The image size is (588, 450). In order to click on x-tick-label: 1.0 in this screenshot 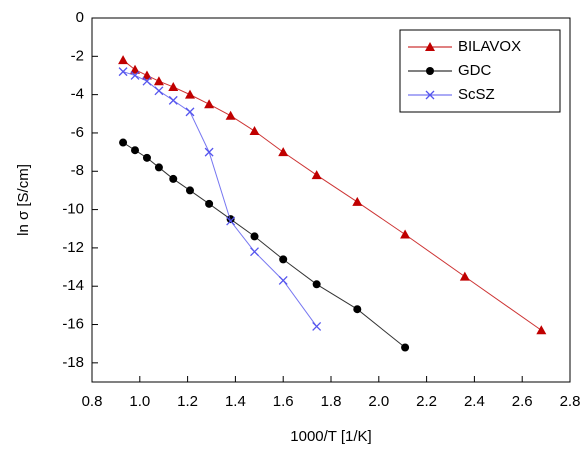, I will do `click(139, 401)`.